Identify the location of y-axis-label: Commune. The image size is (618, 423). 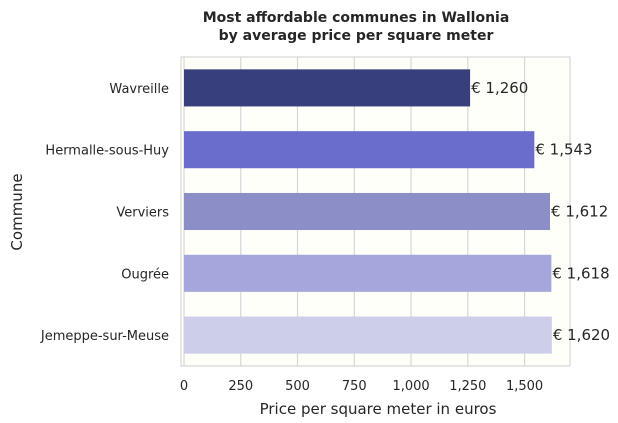
(17, 211).